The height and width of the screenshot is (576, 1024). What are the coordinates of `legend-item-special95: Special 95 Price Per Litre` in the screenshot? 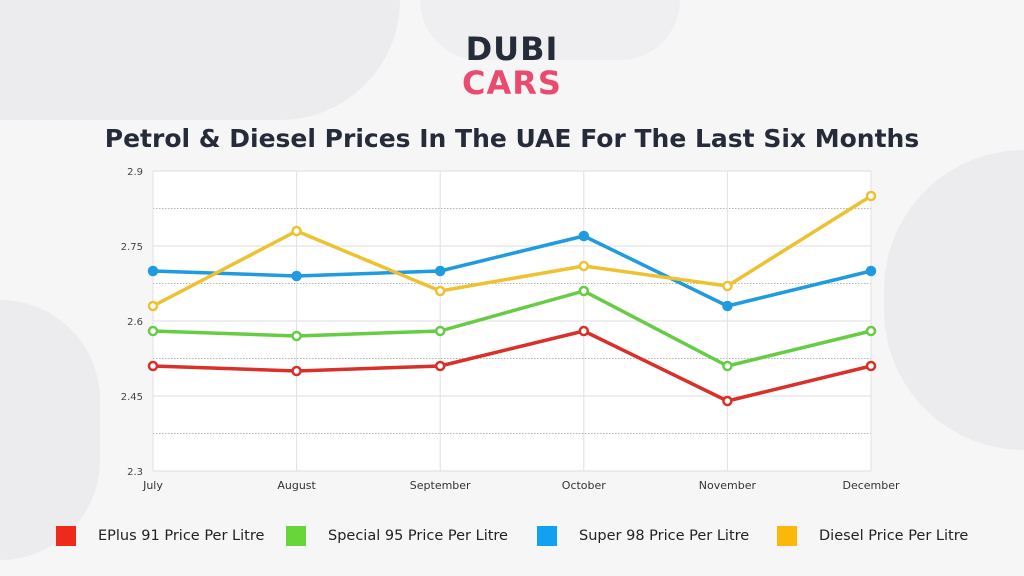 It's located at (397, 536).